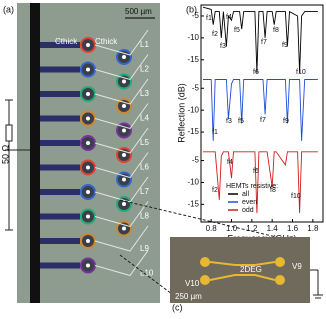  I want to click on ground, so click(318, 284).